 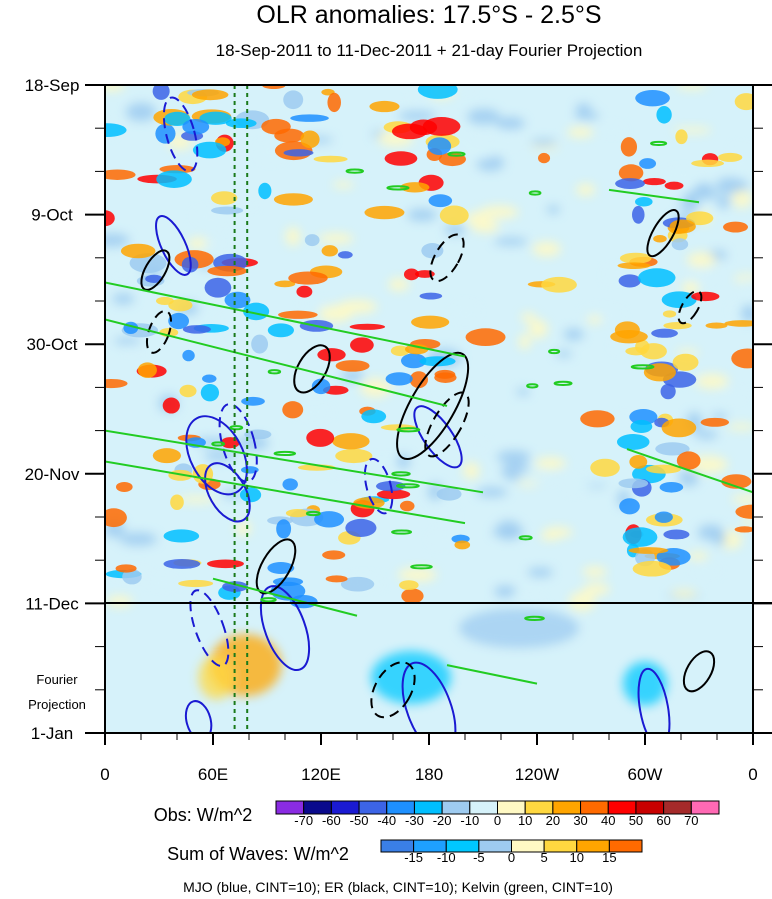 What do you see at coordinates (52, 215) in the screenshot?
I see `y-tick-label: 9-Oct` at bounding box center [52, 215].